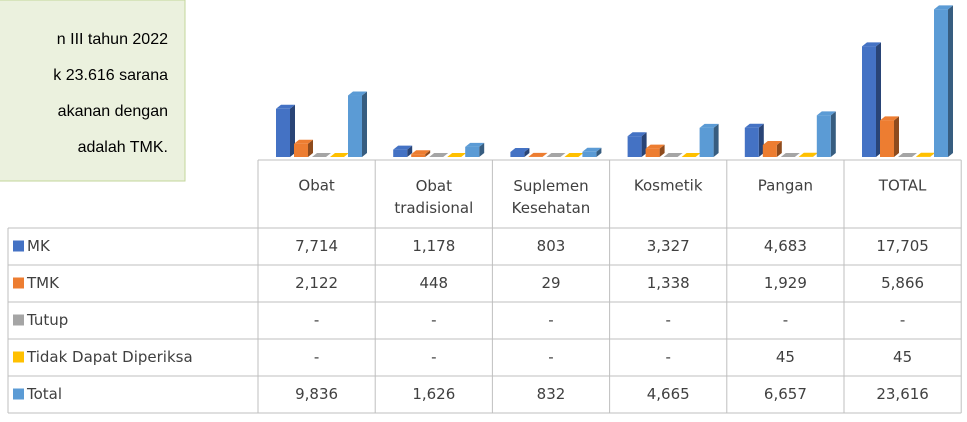 This screenshot has width=967, height=422. I want to click on value-label: 4,665, so click(668, 394).